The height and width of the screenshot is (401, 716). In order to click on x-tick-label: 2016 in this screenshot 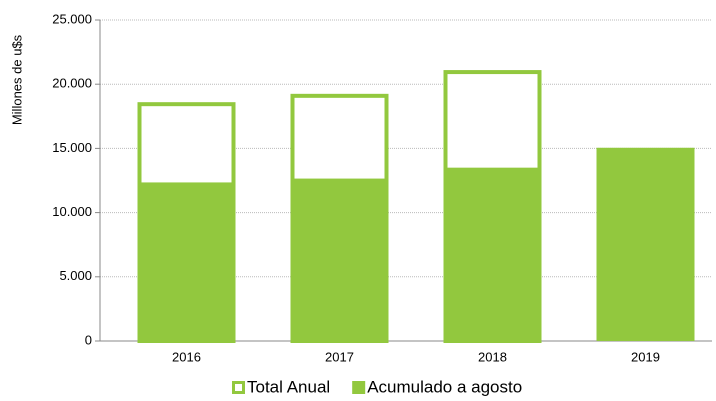, I will do `click(186, 356)`.